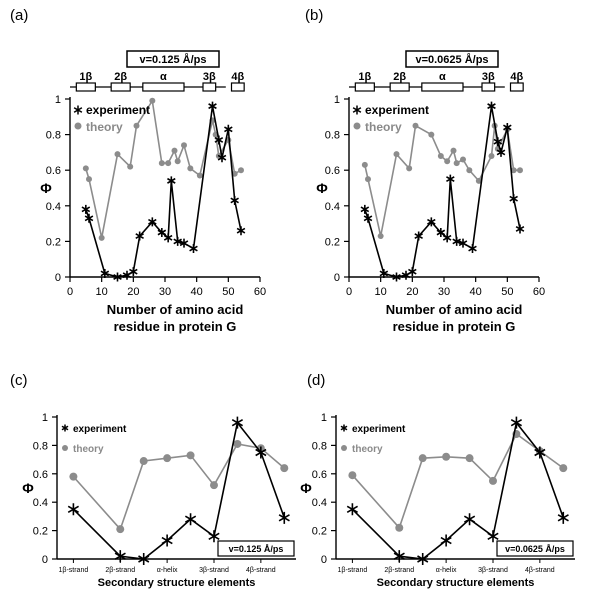 The width and height of the screenshot is (600, 603). I want to click on x-tick-label: 30, so click(444, 292).